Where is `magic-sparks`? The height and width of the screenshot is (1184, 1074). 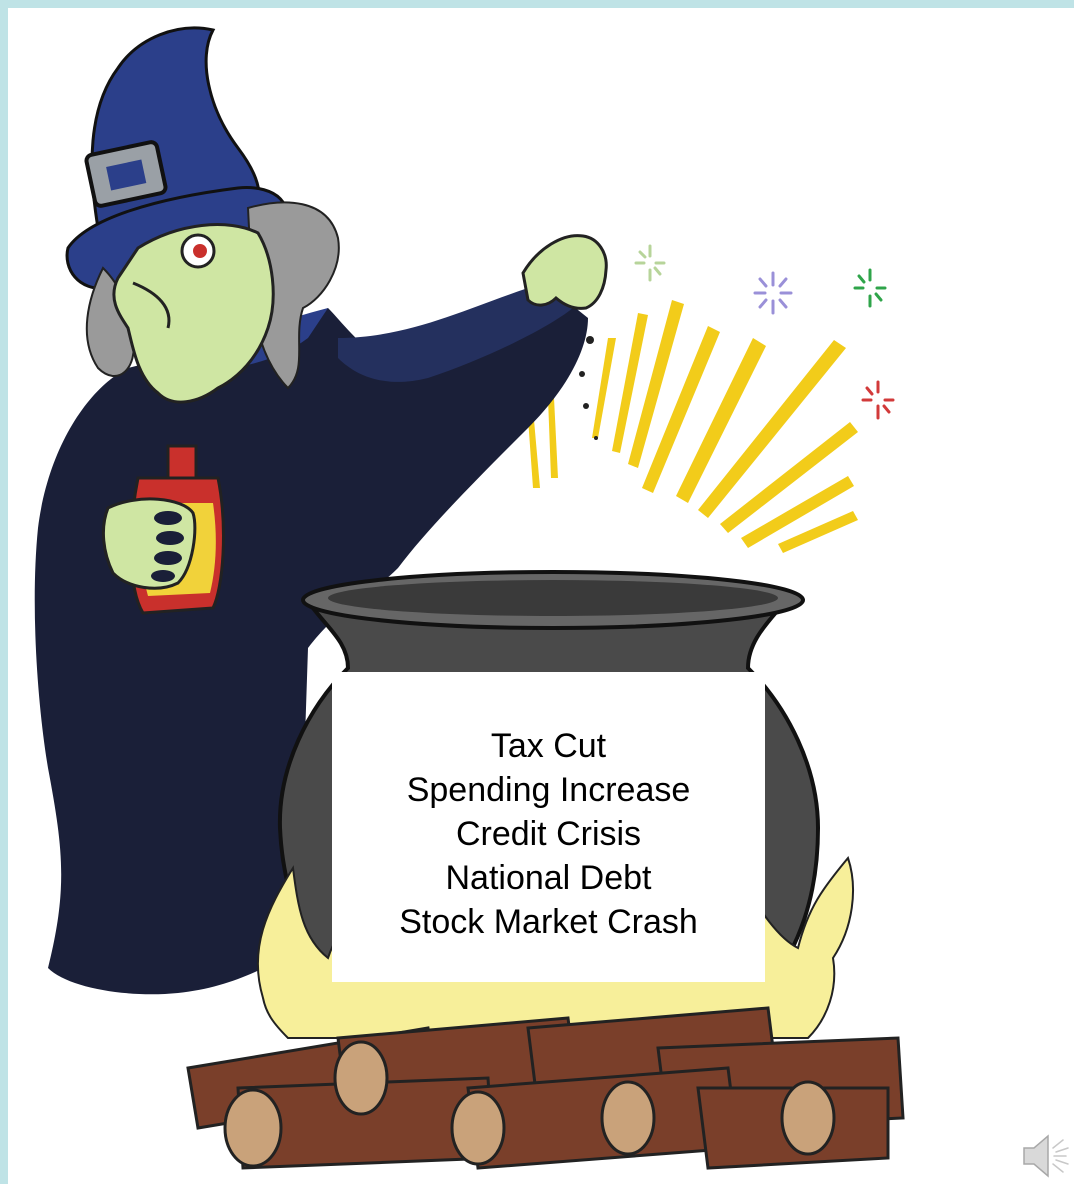 magic-sparks is located at coordinates (693, 426).